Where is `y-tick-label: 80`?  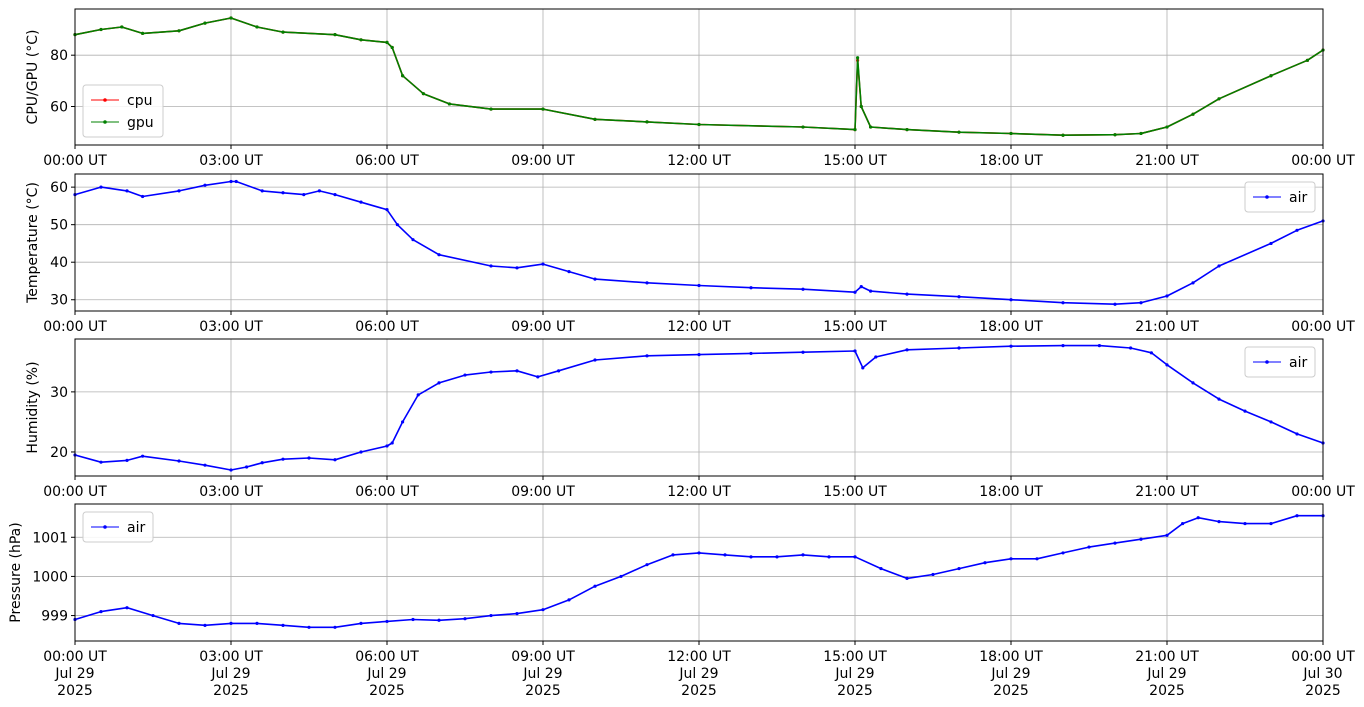
y-tick-label: 80 is located at coordinates (59, 56).